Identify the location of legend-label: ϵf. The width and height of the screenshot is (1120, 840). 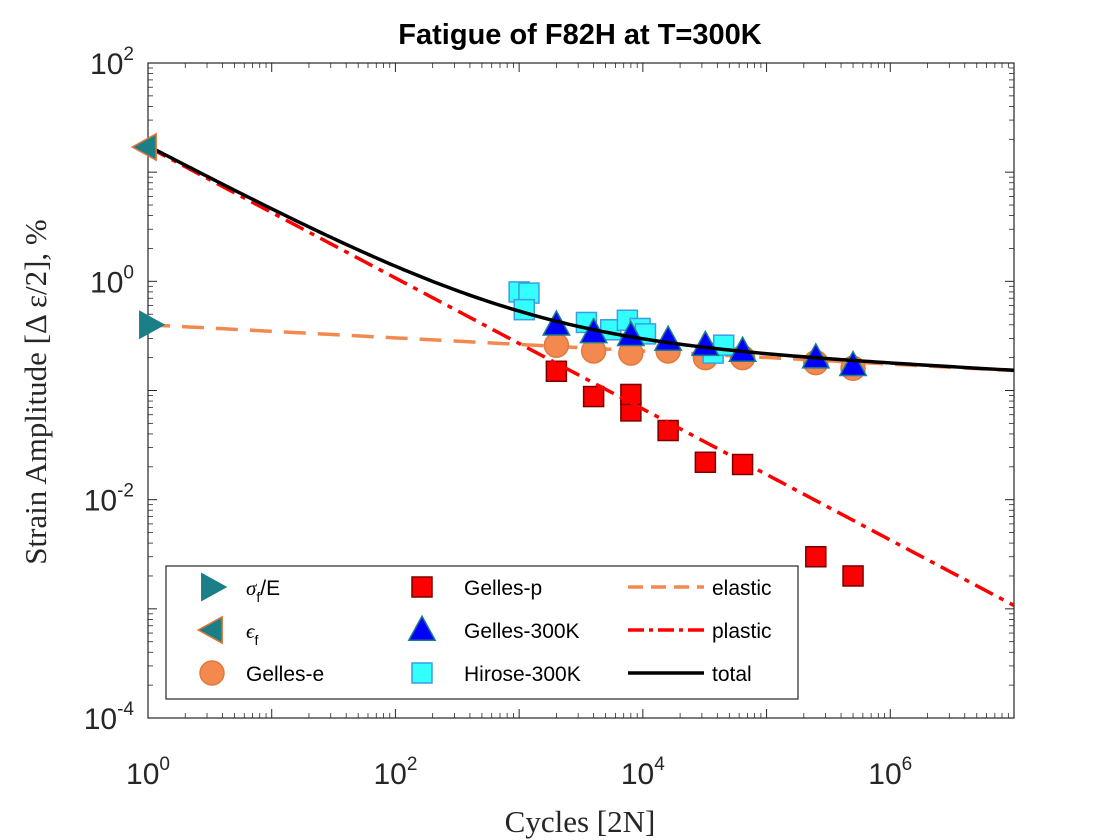
(252, 633).